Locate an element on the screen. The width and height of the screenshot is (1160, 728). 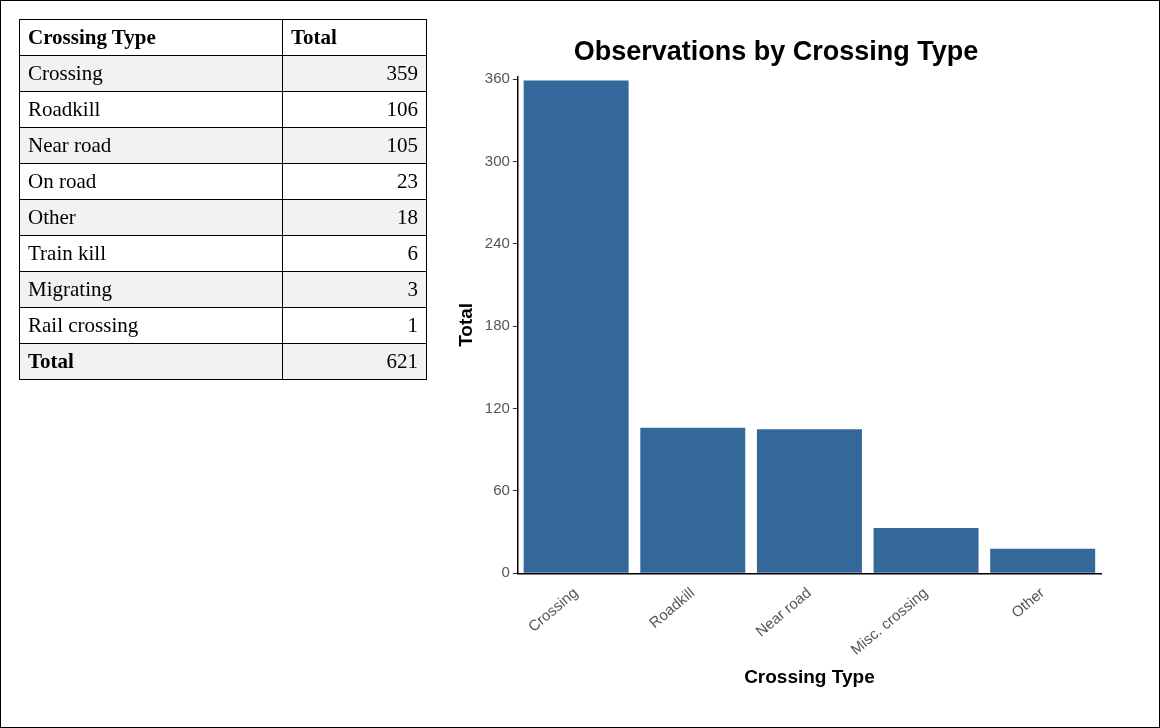
category-label: Roadkill is located at coordinates (151, 109).